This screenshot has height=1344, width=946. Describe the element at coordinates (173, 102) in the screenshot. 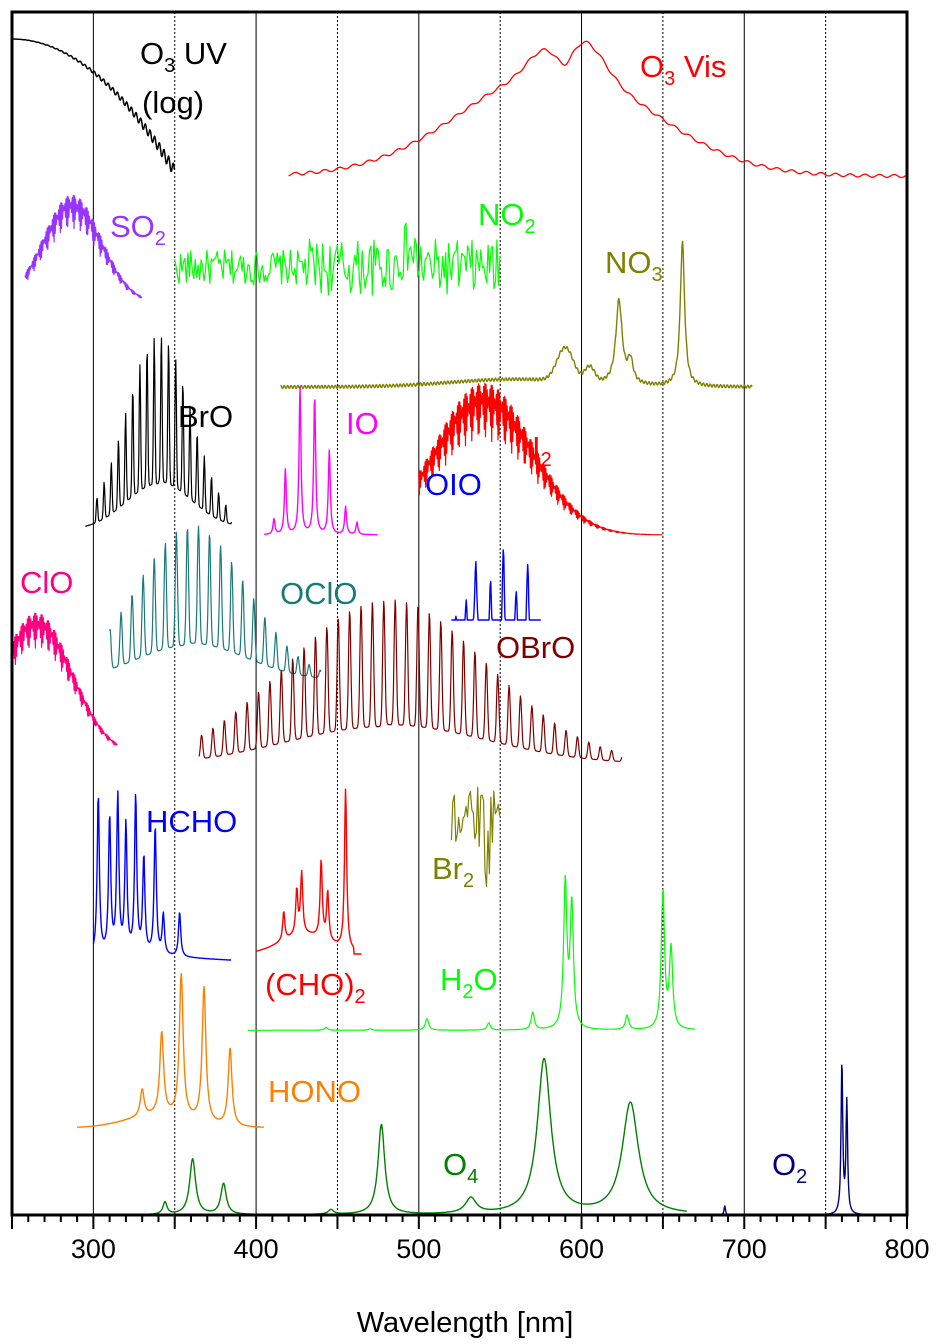

I see `series-label-o3-uv-log-line2: (log)` at that location.